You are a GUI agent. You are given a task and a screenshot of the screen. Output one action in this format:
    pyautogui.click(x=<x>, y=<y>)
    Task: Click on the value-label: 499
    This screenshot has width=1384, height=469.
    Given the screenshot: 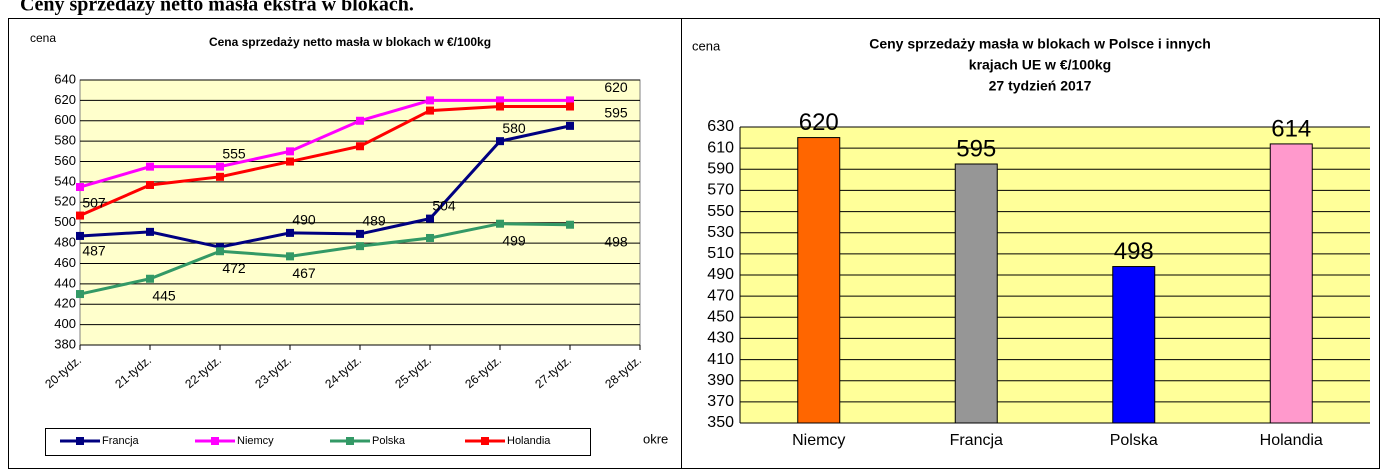 What is the action you would take?
    pyautogui.click(x=514, y=240)
    